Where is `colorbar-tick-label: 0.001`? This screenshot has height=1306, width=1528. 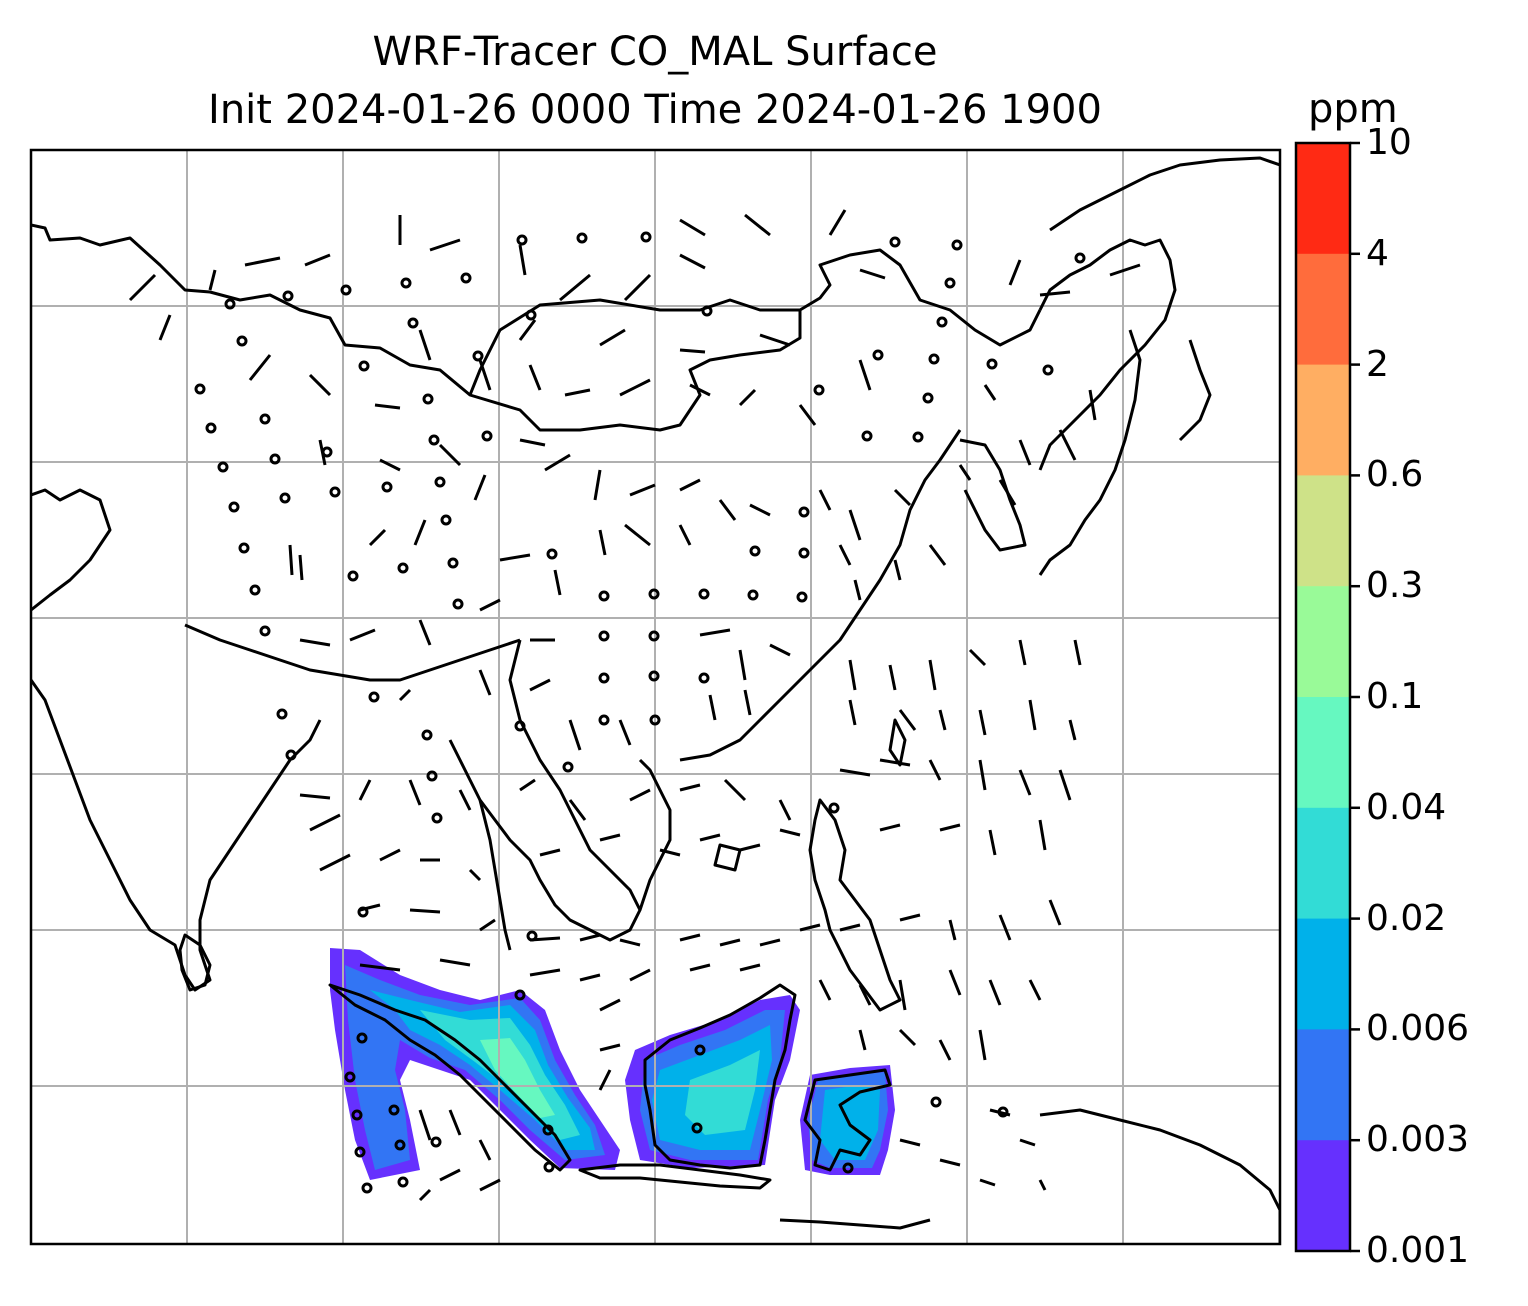
colorbar-tick-label: 0.001 is located at coordinates (1418, 1250).